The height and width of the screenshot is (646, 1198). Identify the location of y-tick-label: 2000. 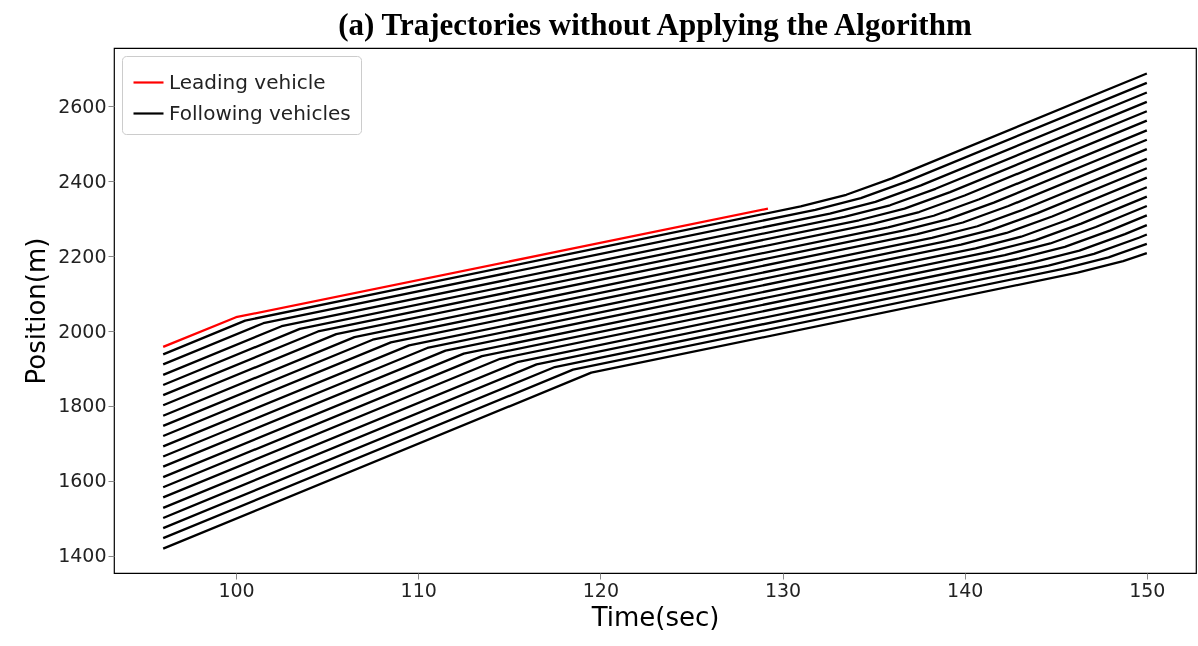
(82, 330).